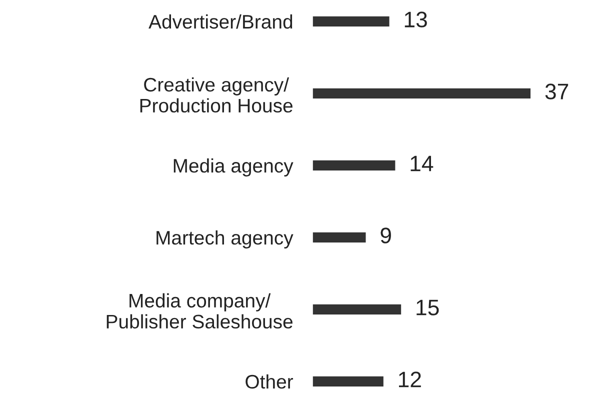 Image resolution: width=605 pixels, height=403 pixels. What do you see at coordinates (216, 95) in the screenshot?
I see `y-tick-label: Creative agency/ Production House` at bounding box center [216, 95].